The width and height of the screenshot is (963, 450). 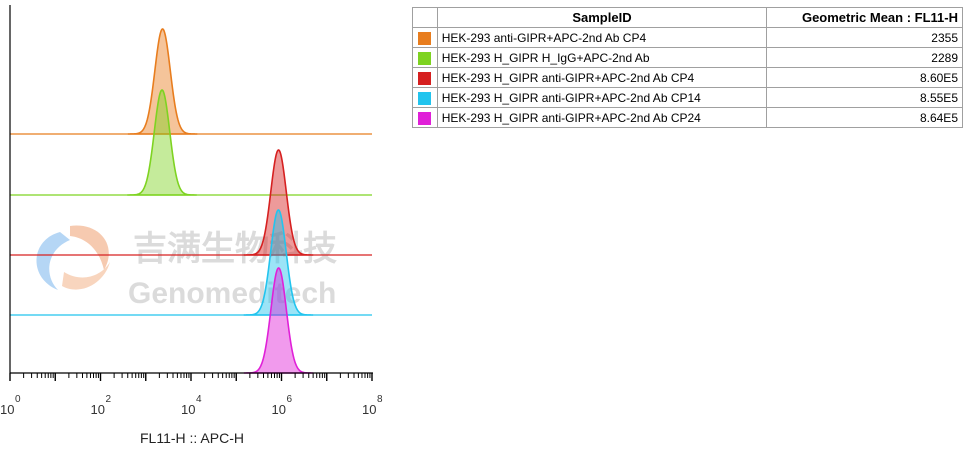 I want to click on table-header-row: SampleID Geometric Mean : FL11-H, so click(x=687, y=17).